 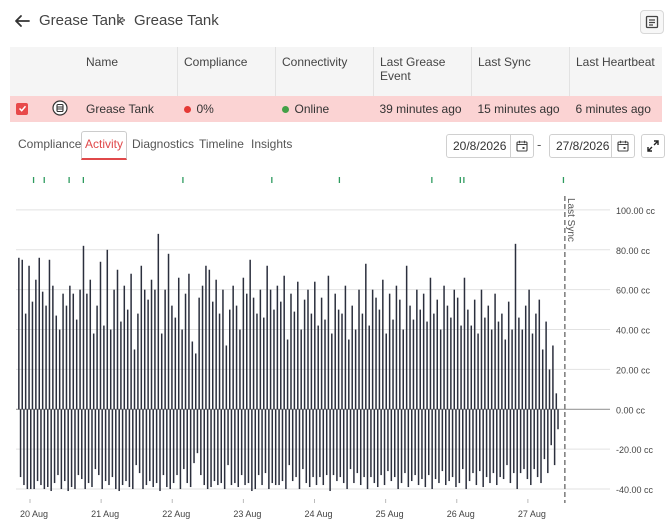 What do you see at coordinates (63, 109) in the screenshot?
I see `device-icon-cell` at bounding box center [63, 109].